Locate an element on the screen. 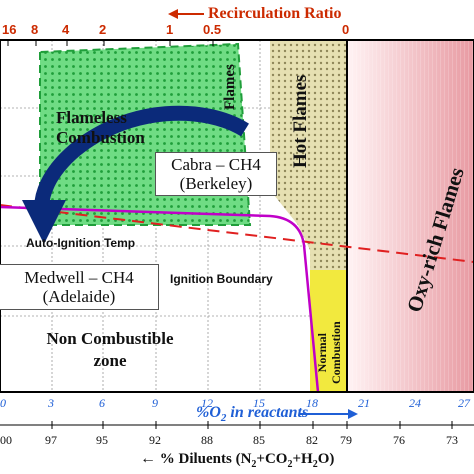 This screenshot has width=474, height=474. o2-axis-title: %O2 in reactants is located at coordinates (252, 414).